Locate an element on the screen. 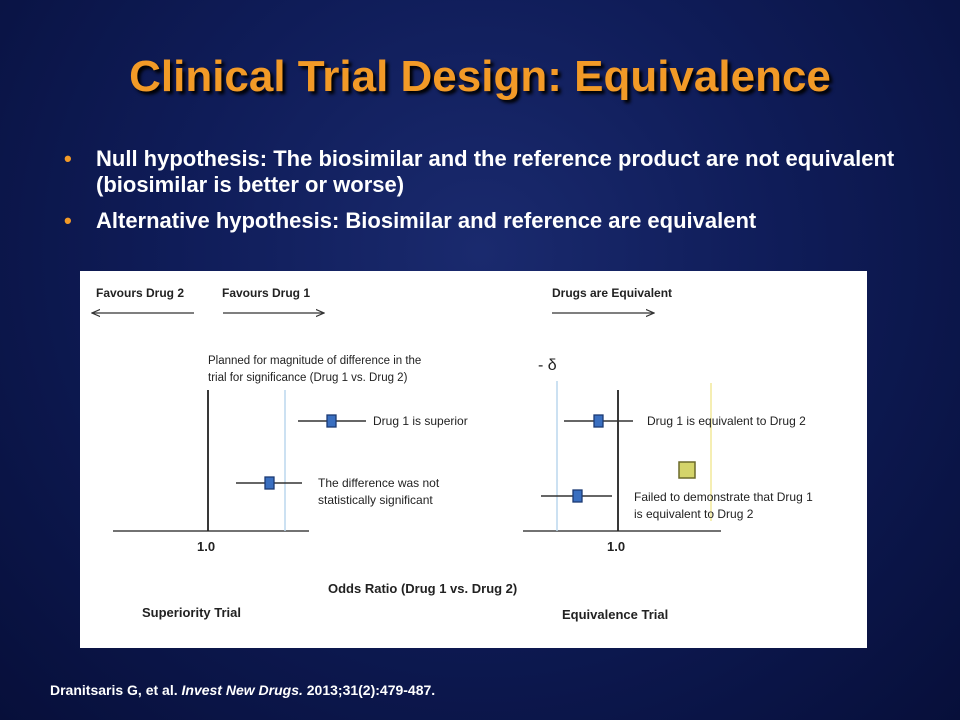 The image size is (960, 720). label-failed-line1: Failed to demonstrate that Drug 1 is located at coordinates (723, 497).